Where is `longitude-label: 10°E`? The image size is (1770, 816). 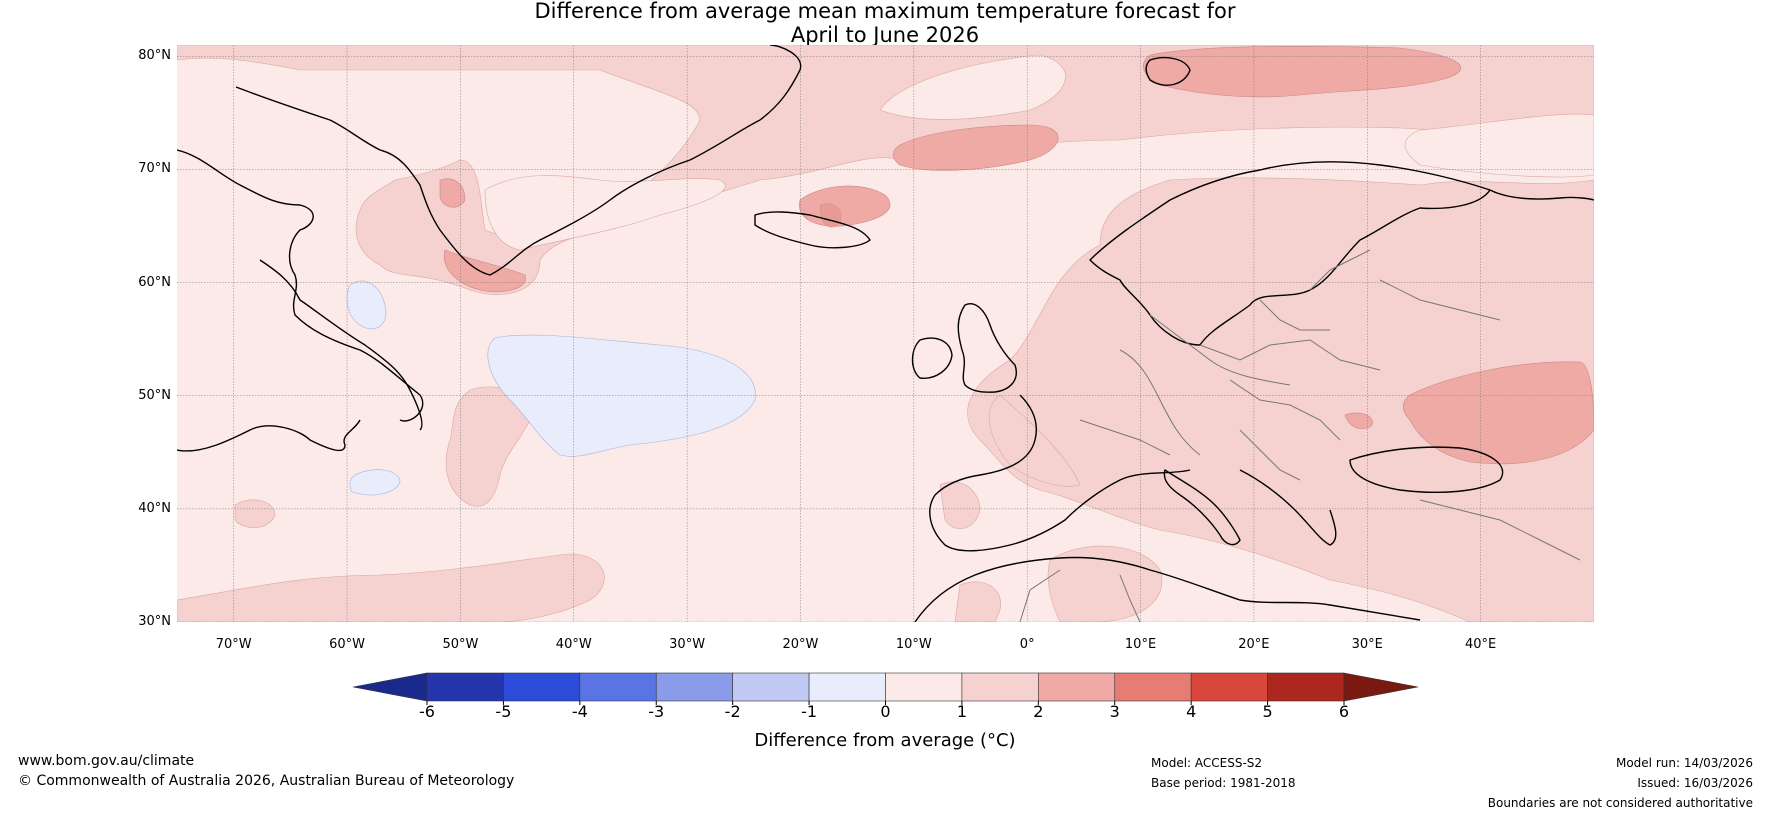
longitude-label: 10°E is located at coordinates (1140, 644).